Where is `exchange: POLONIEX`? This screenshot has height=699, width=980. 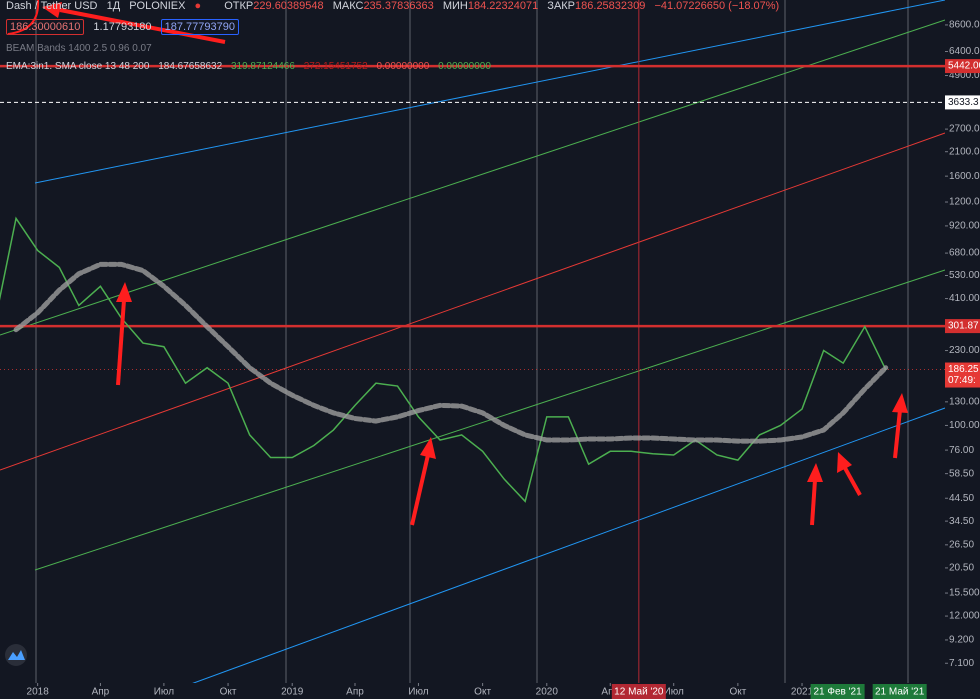 exchange: POLONIEX is located at coordinates (157, 6).